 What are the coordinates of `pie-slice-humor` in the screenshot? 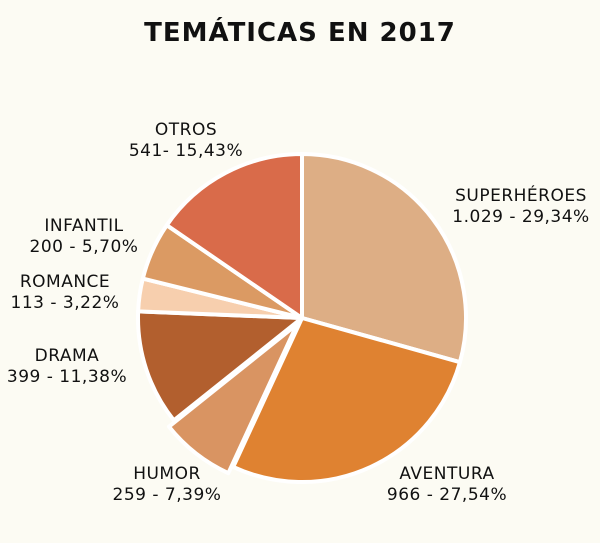 It's located at (233, 399).